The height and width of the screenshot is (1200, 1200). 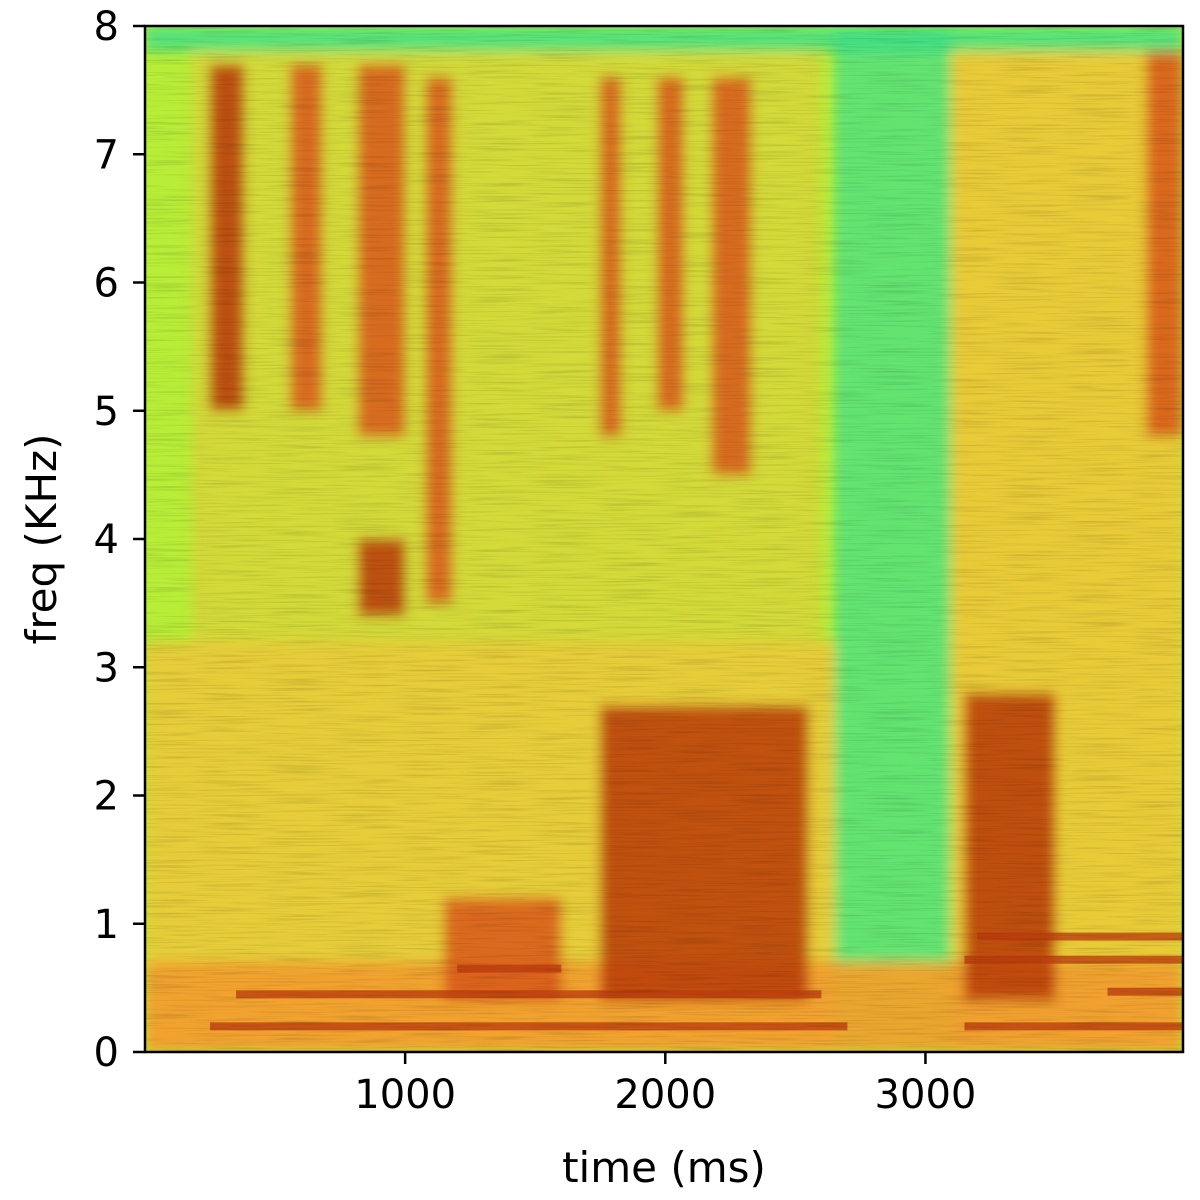 What do you see at coordinates (106, 668) in the screenshot?
I see `y-tick-label: 3` at bounding box center [106, 668].